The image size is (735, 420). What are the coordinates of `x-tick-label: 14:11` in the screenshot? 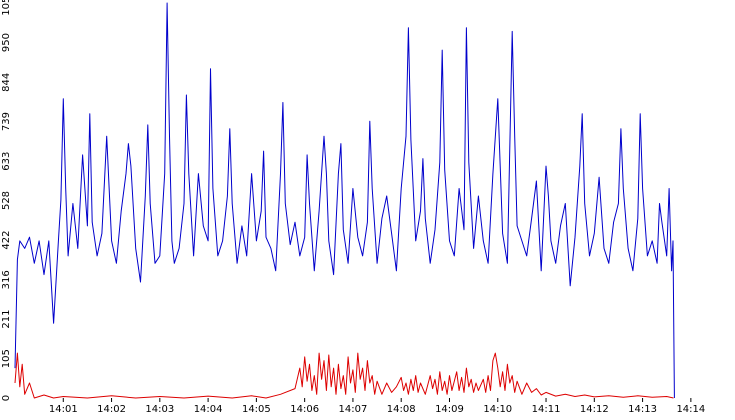 It's located at (546, 409).